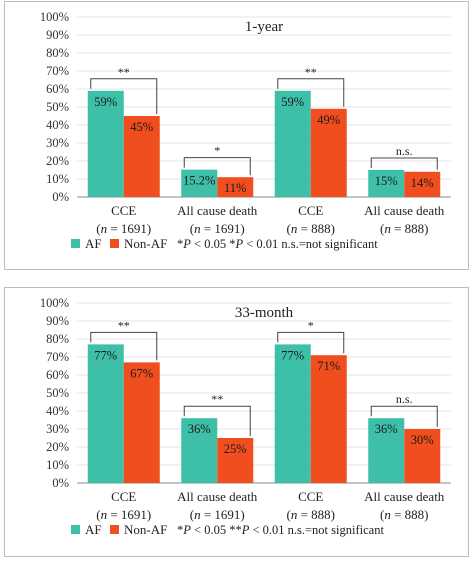  Describe the element at coordinates (235, 449) in the screenshot. I see `data-label-nonaf: 25%` at that location.